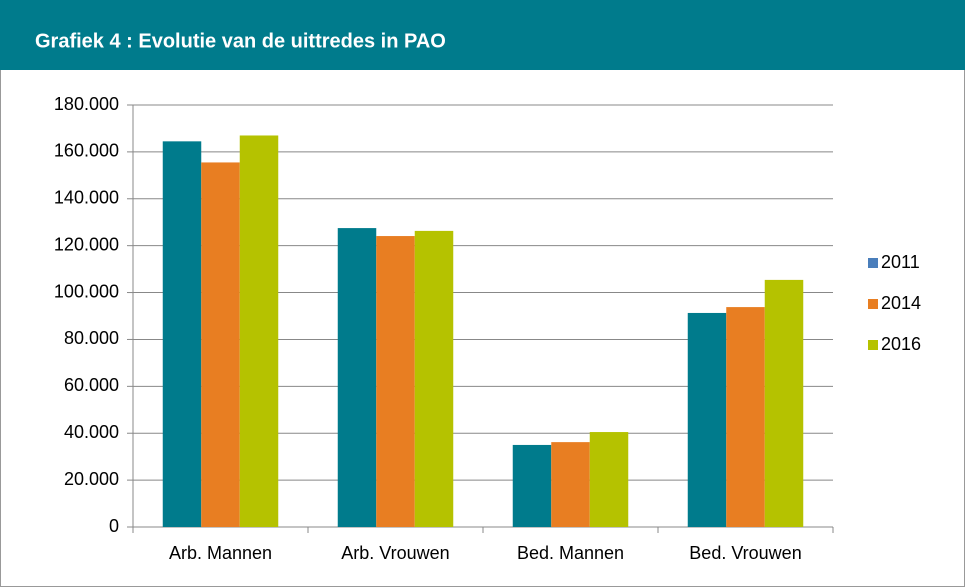 The height and width of the screenshot is (587, 965). I want to click on y-tick-label: 40.000, so click(91, 432).